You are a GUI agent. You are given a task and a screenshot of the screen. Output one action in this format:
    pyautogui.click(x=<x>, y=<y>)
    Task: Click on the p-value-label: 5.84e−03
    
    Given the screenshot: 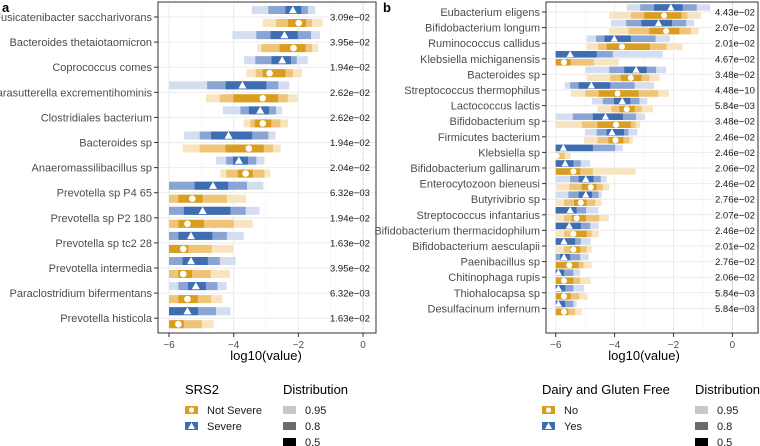 What is the action you would take?
    pyautogui.click(x=735, y=106)
    